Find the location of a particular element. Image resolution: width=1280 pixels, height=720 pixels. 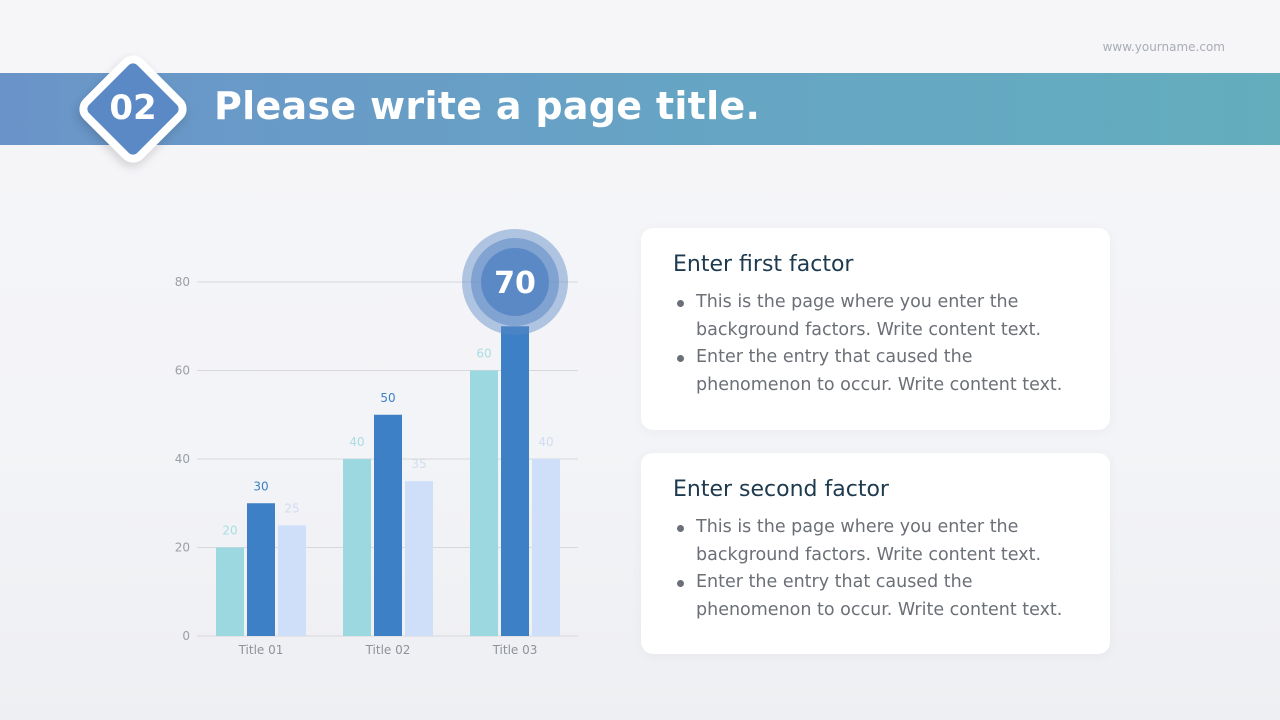

y-tick-label: 0 is located at coordinates (186, 636).